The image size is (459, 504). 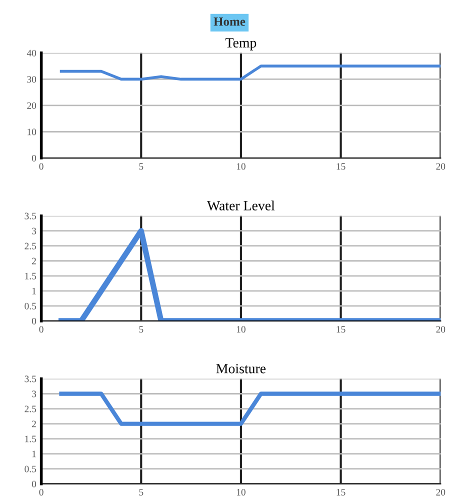 I want to click on text: Home, so click(x=230, y=22).